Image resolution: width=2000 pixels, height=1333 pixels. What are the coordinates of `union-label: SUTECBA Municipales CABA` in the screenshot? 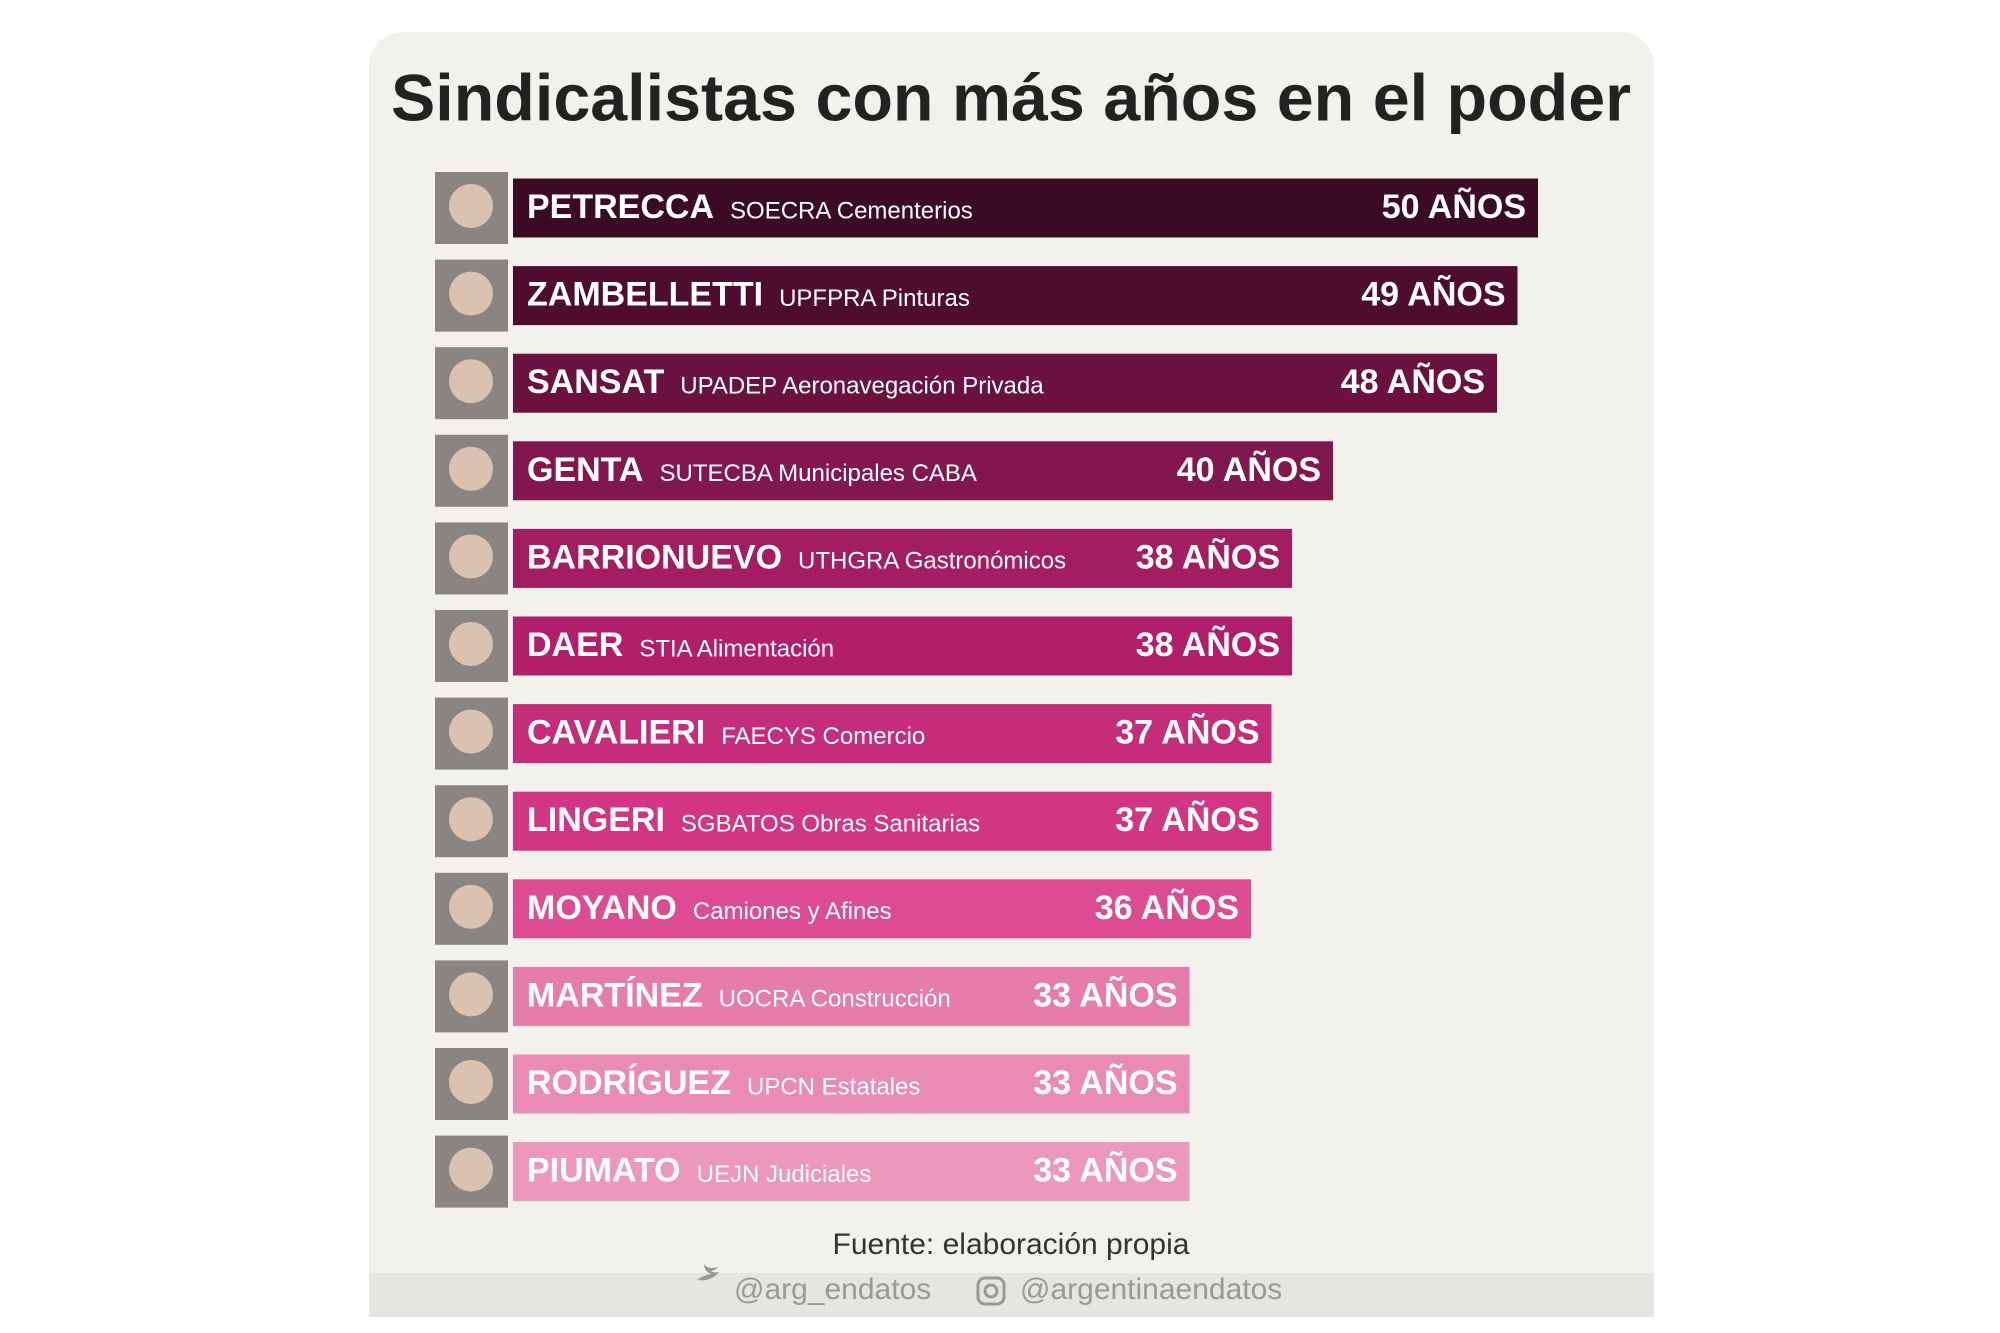 It's located at (817, 473).